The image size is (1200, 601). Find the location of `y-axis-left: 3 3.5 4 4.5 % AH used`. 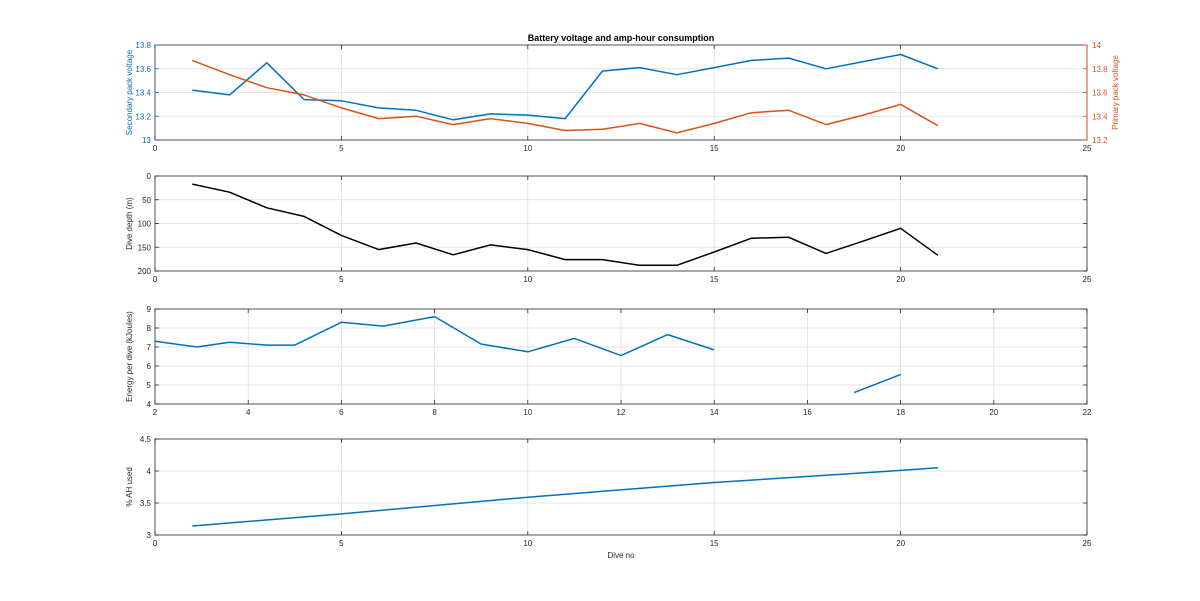

y-axis-left: 3 3.5 4 4.5 % AH used is located at coordinates (606, 487).